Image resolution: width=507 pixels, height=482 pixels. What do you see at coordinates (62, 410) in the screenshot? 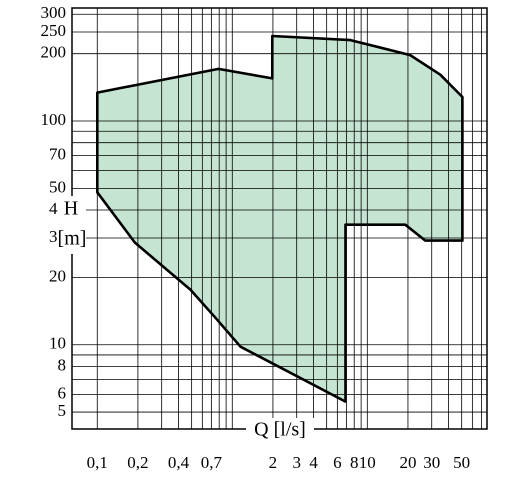
I see `y-tick-label: 5` at bounding box center [62, 410].